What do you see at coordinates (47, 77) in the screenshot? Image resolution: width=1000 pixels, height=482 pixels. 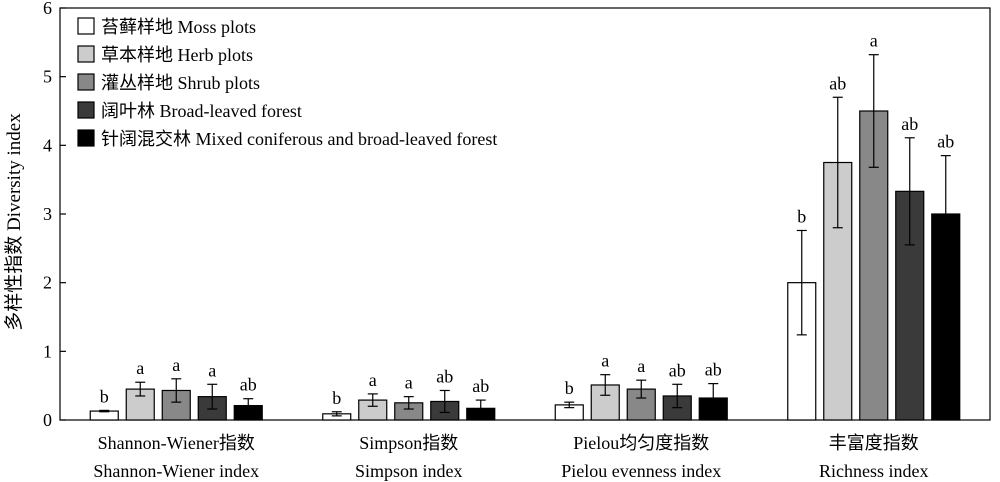 I see `y-tick-label: 5` at bounding box center [47, 77].